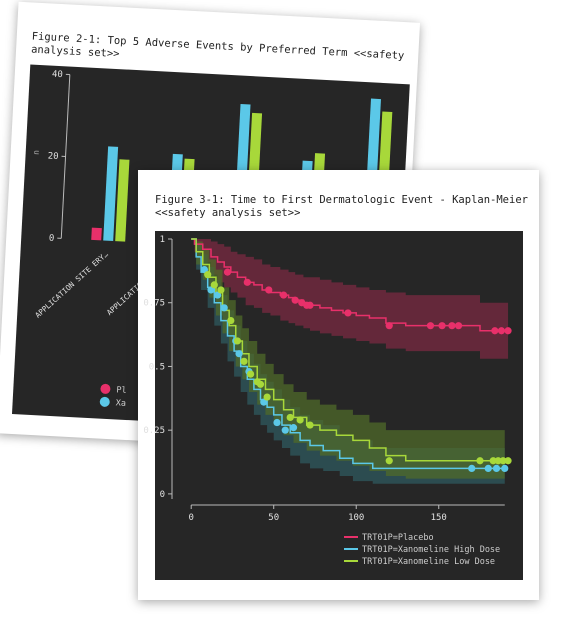 This screenshot has height=628, width=577. What do you see at coordinates (154, 304) in the screenshot?
I see `km-y-tick-label: 0.75` at bounding box center [154, 304].